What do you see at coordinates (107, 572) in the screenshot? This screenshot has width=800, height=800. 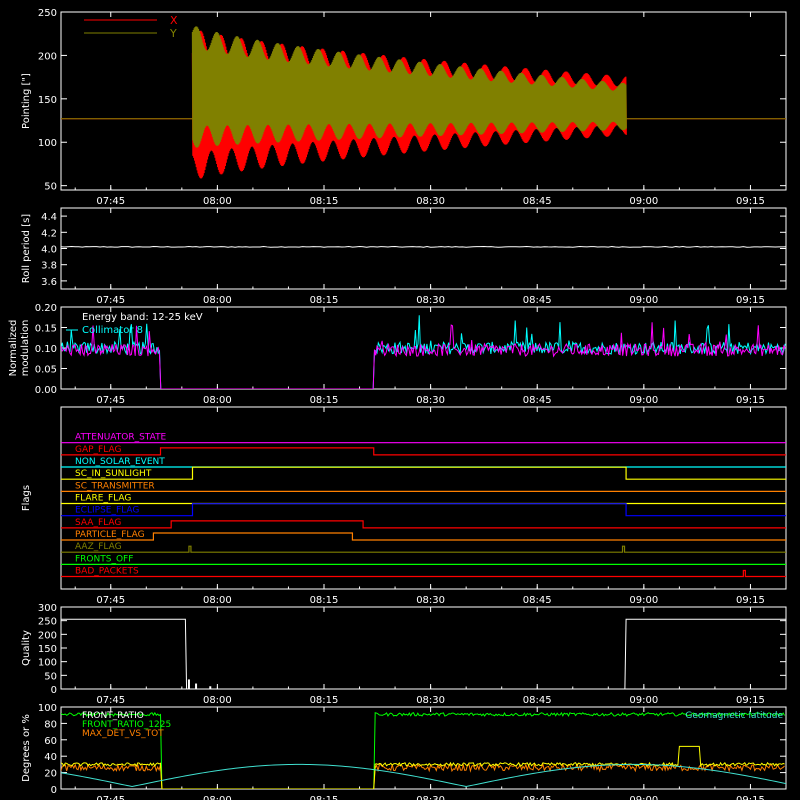 I see `flag-label: BAD_PACKETS` at bounding box center [107, 572].